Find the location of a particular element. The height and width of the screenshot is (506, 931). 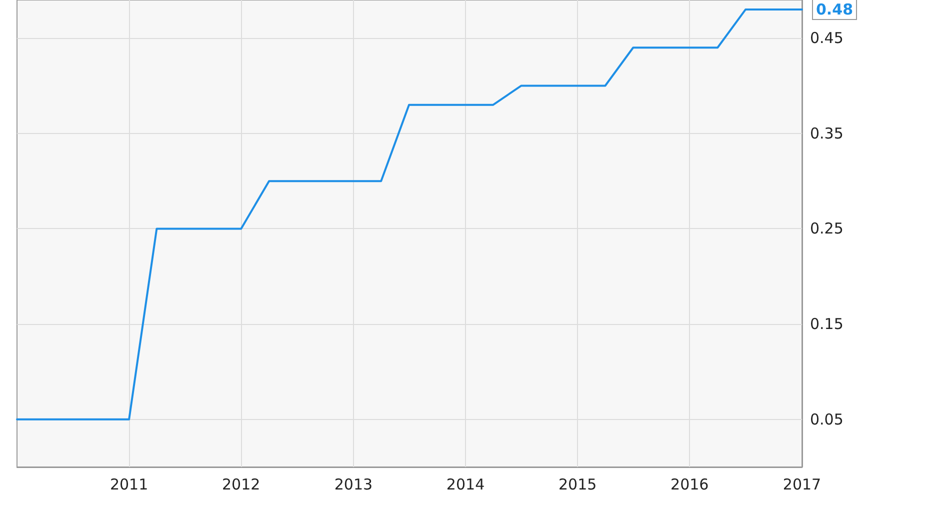

x-tick-label: 2013 is located at coordinates (353, 485).